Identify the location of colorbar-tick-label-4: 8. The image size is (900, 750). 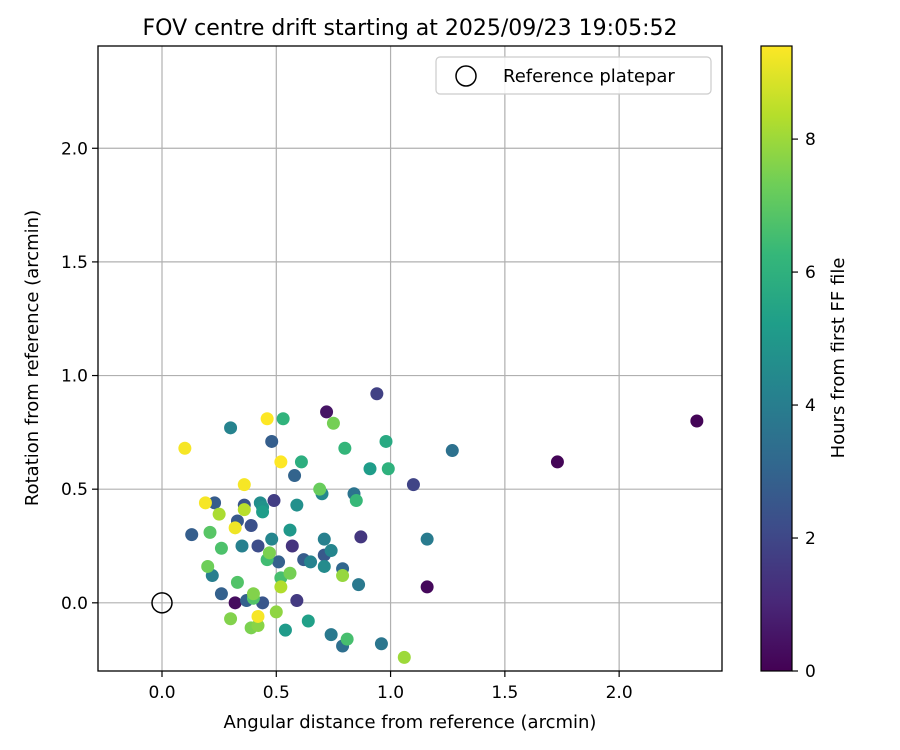
(810, 140).